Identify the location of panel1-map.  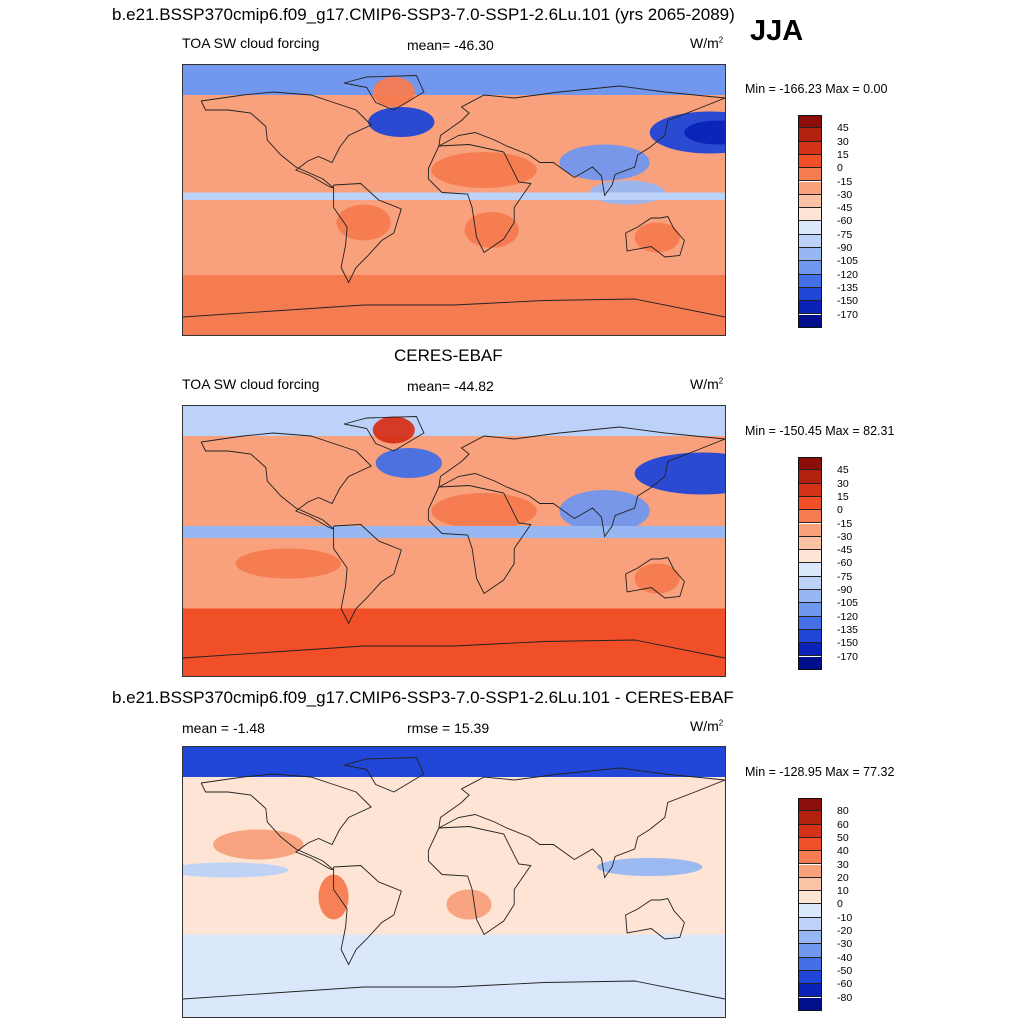
(454, 200).